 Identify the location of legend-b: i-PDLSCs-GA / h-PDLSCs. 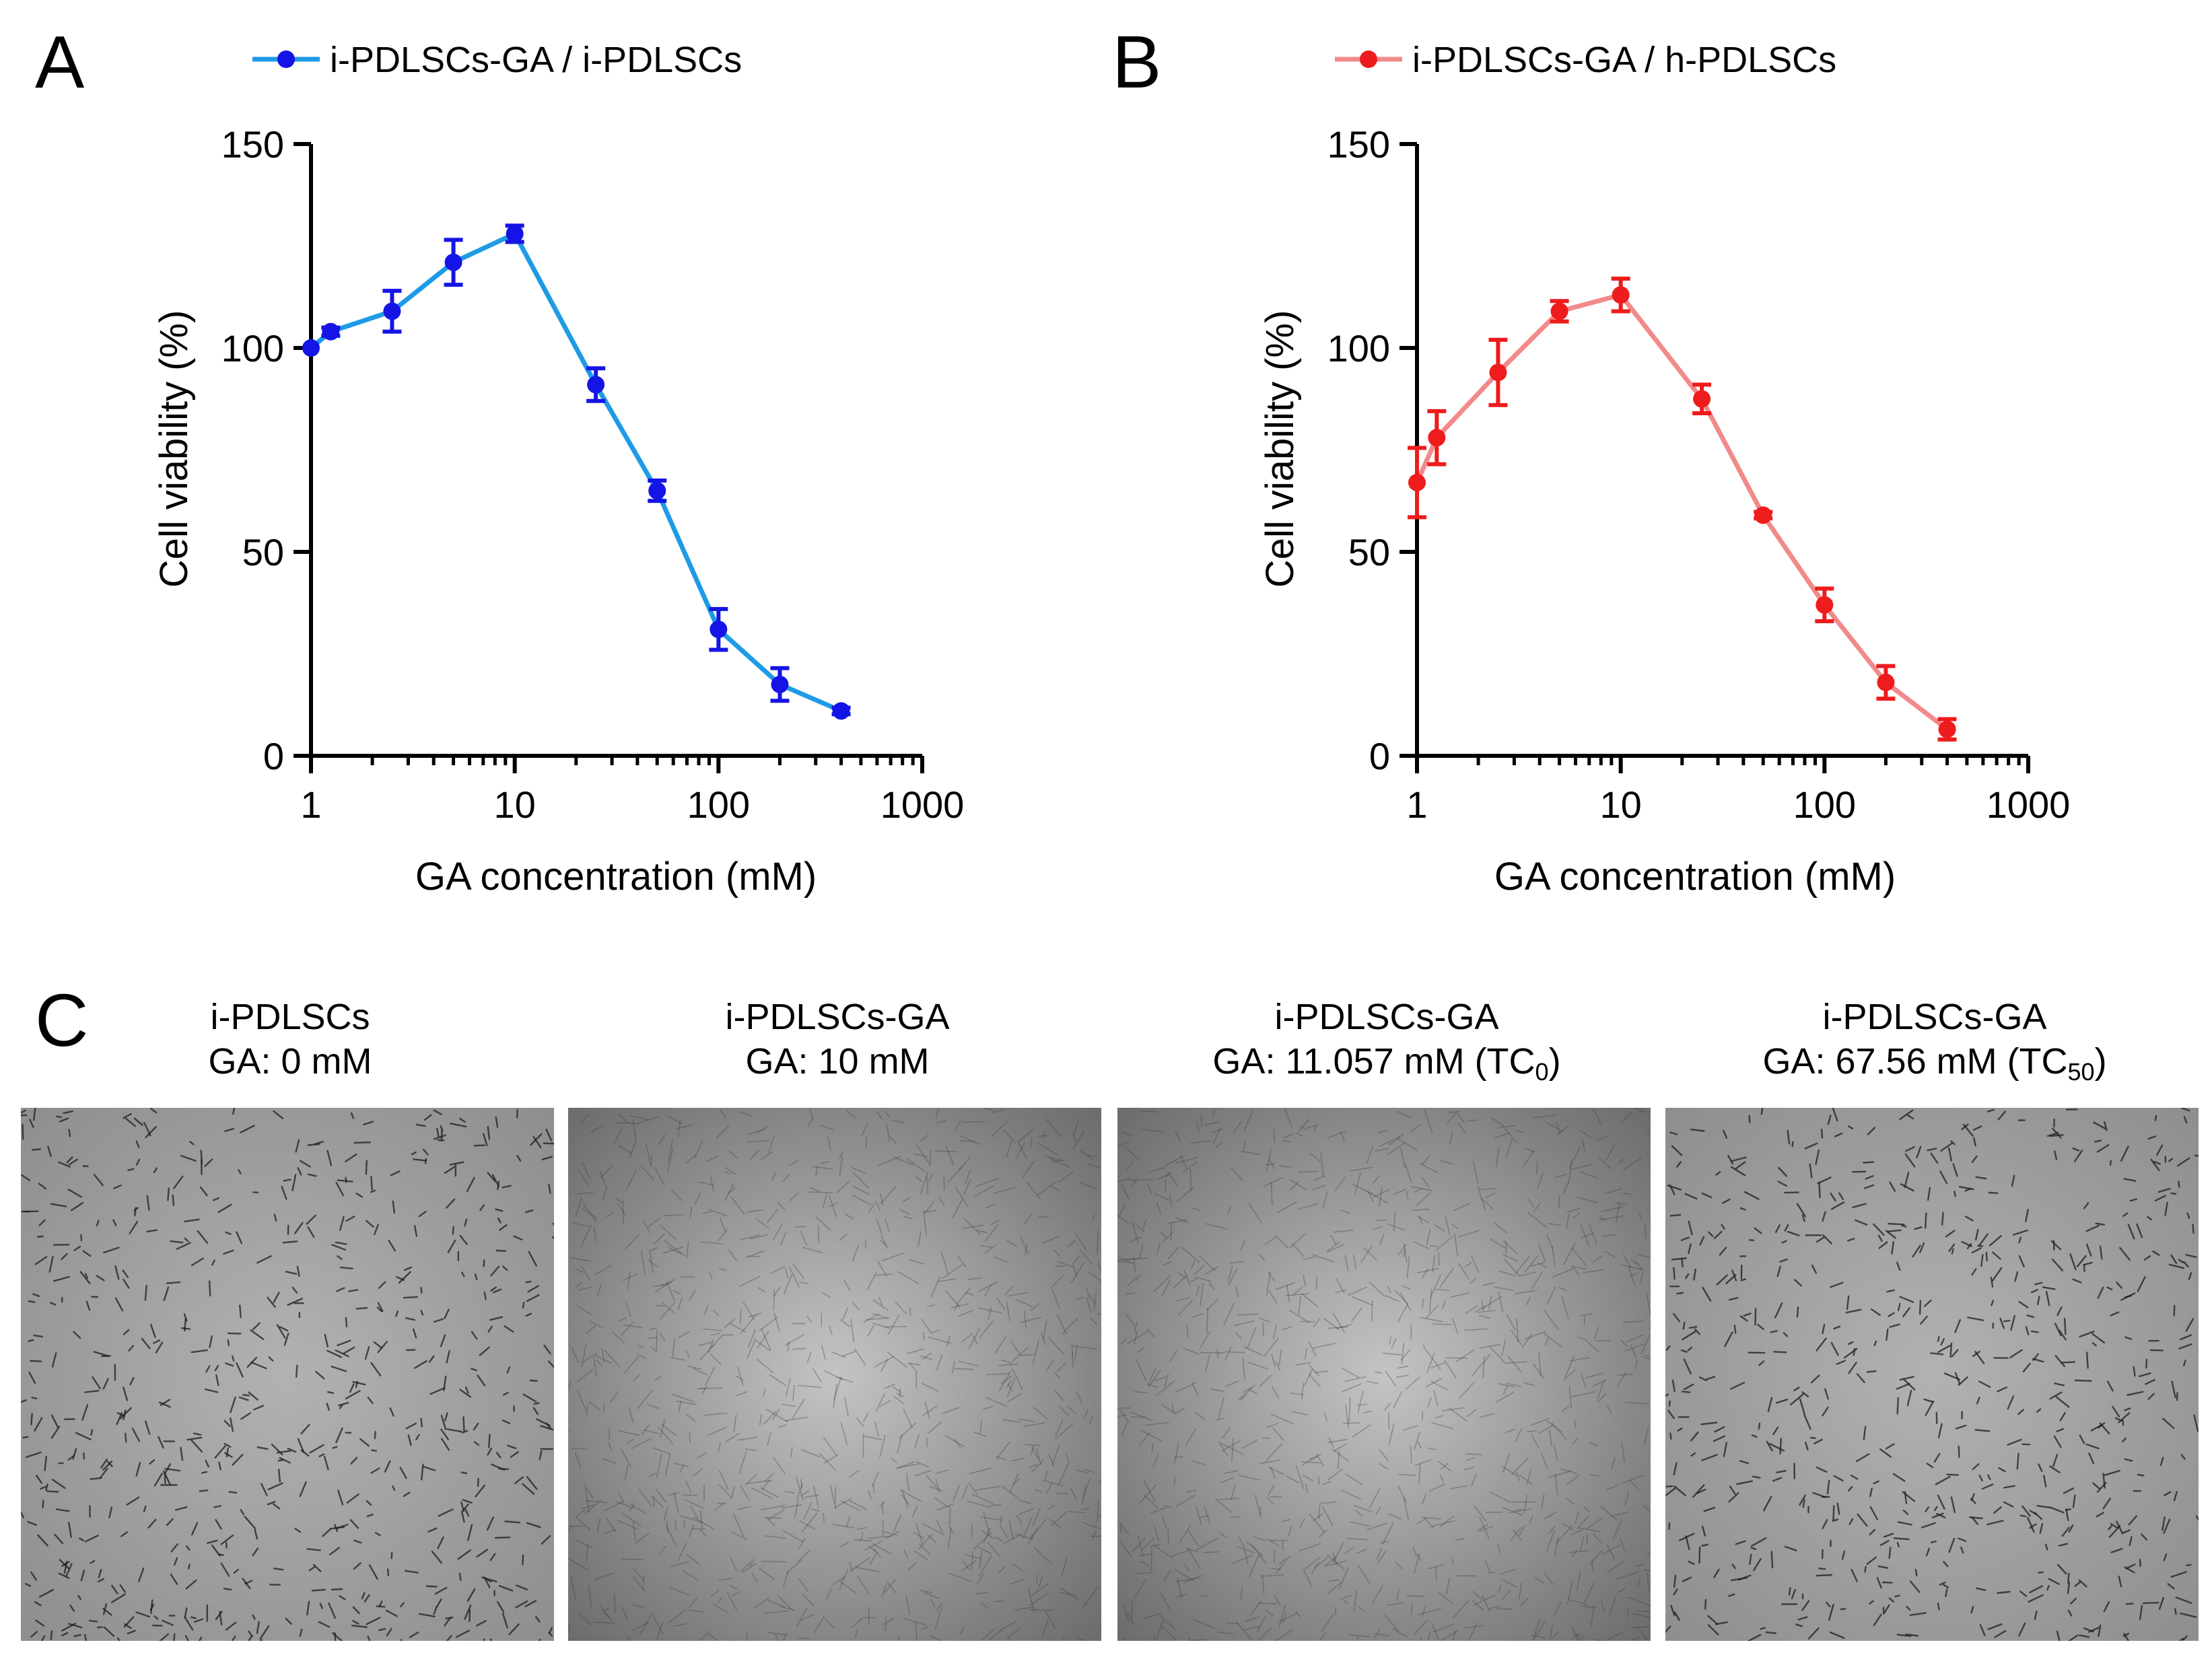
(1585, 60).